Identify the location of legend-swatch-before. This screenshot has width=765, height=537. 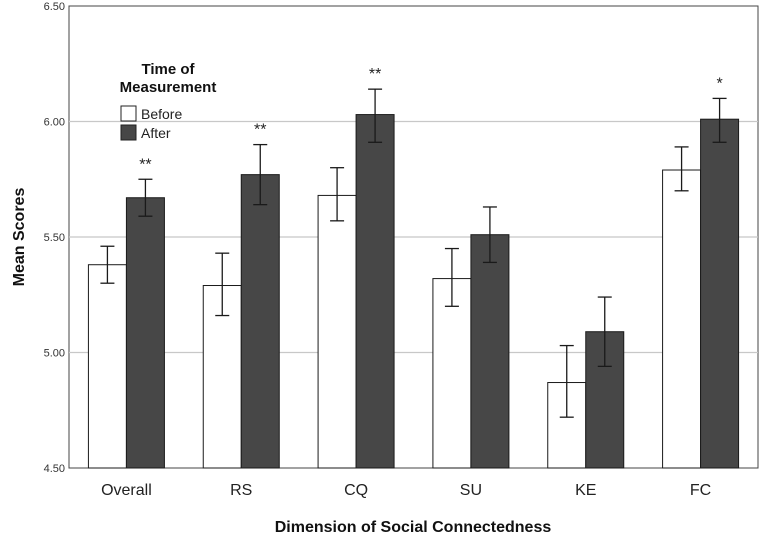
(128, 113).